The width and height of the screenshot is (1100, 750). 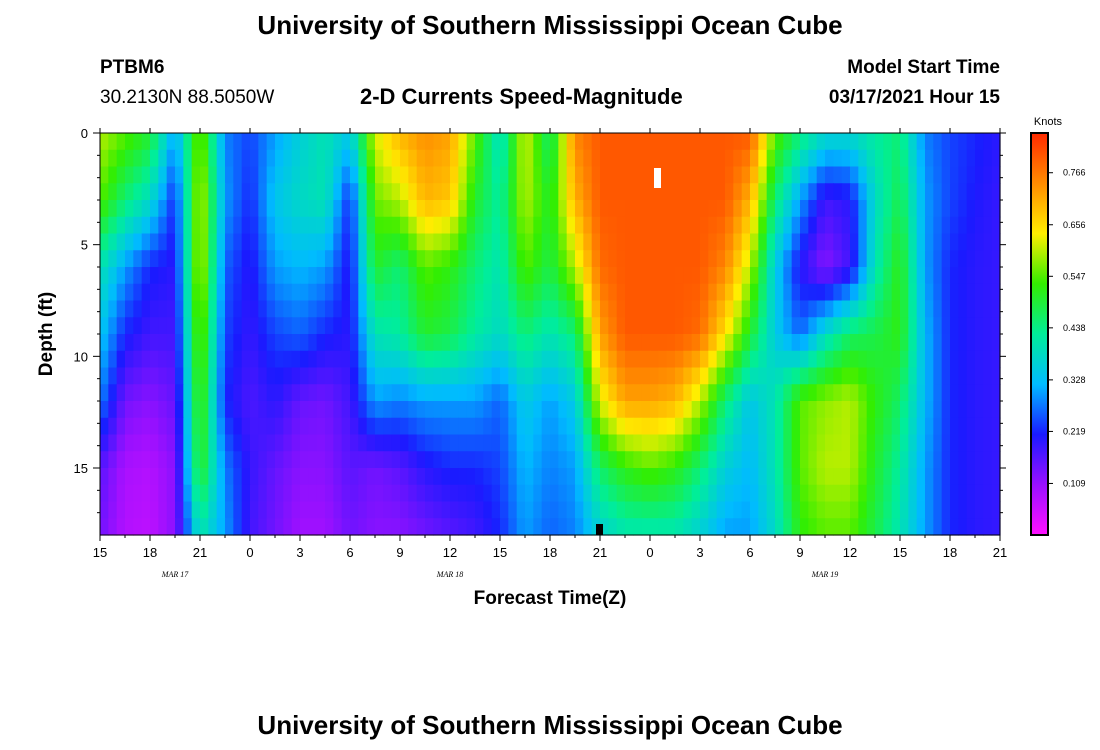 What do you see at coordinates (84, 133) in the screenshot?
I see `y-tick-label: 0` at bounding box center [84, 133].